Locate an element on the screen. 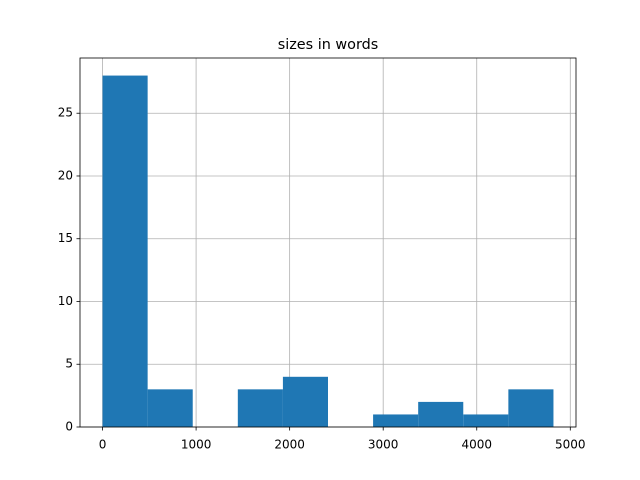 This screenshot has height=480, width=640. x-tick-label: 1000 is located at coordinates (196, 445).